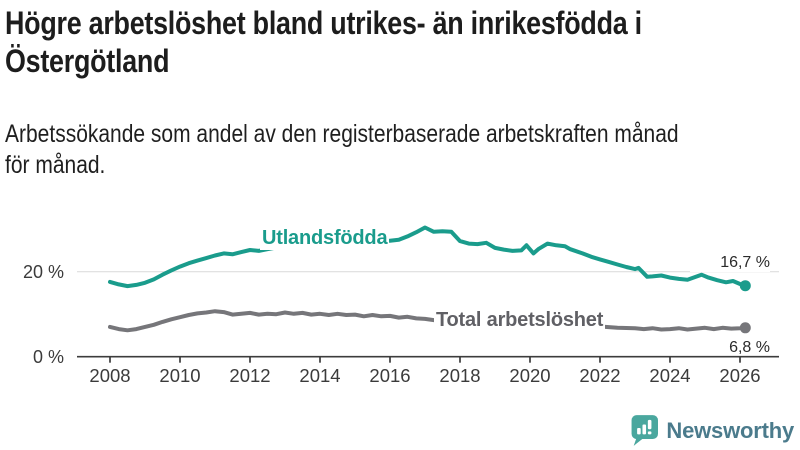 Image resolution: width=800 pixels, height=450 pixels. Describe the element at coordinates (325, 238) in the screenshot. I see `series-label-utlandsfodda: Utlandsfödda` at that location.